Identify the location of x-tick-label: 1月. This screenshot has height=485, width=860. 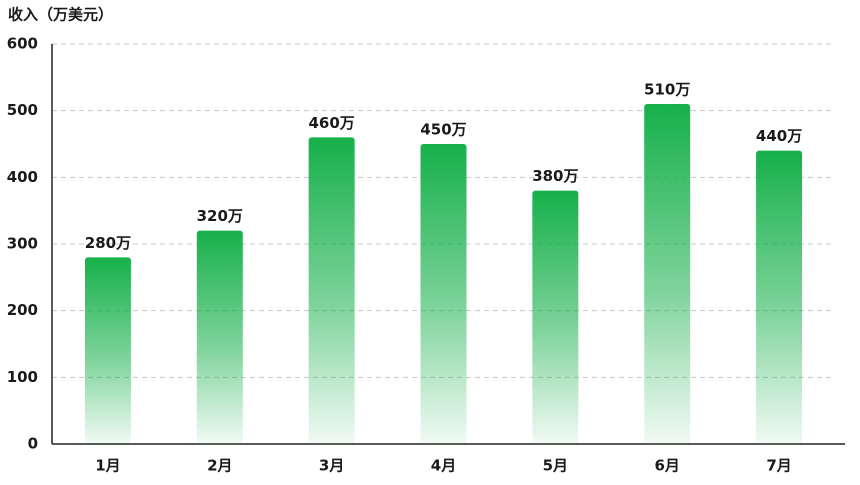
(107, 466).